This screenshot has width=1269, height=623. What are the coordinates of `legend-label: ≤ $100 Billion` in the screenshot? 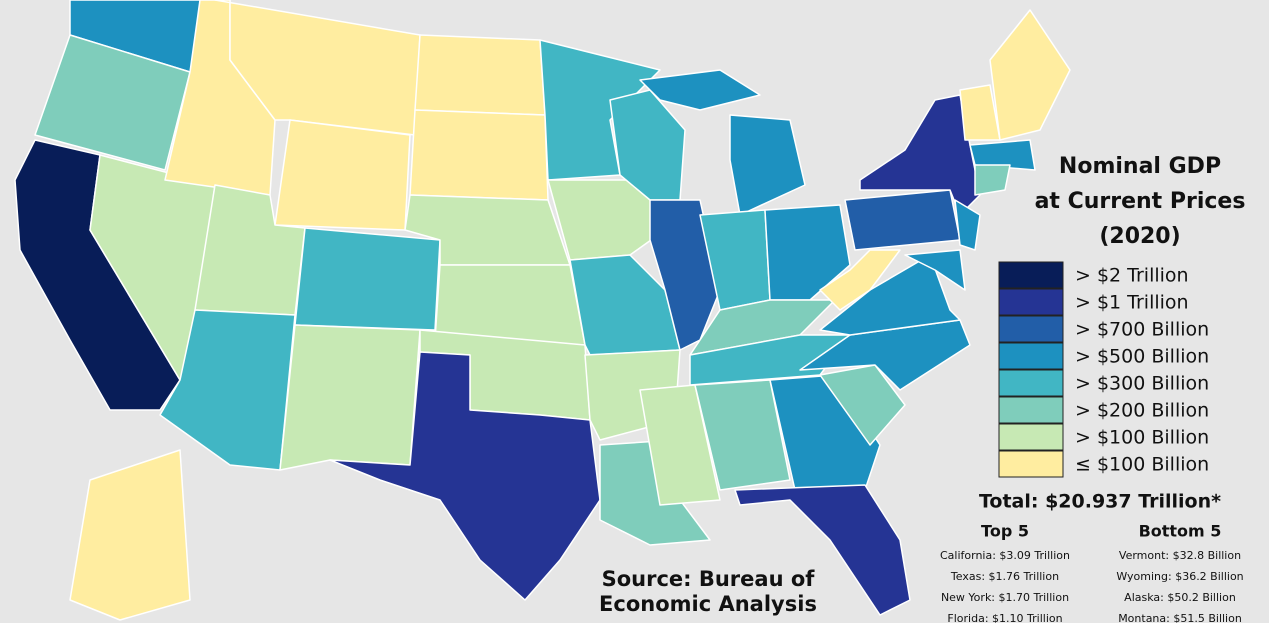 It's located at (1142, 465).